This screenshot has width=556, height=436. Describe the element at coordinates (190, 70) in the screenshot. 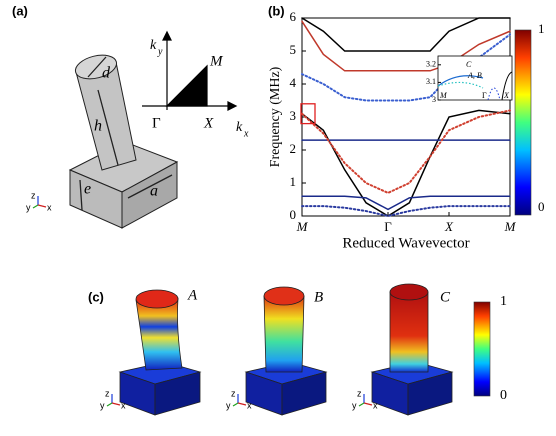

I see `brillouin-zone` at that location.